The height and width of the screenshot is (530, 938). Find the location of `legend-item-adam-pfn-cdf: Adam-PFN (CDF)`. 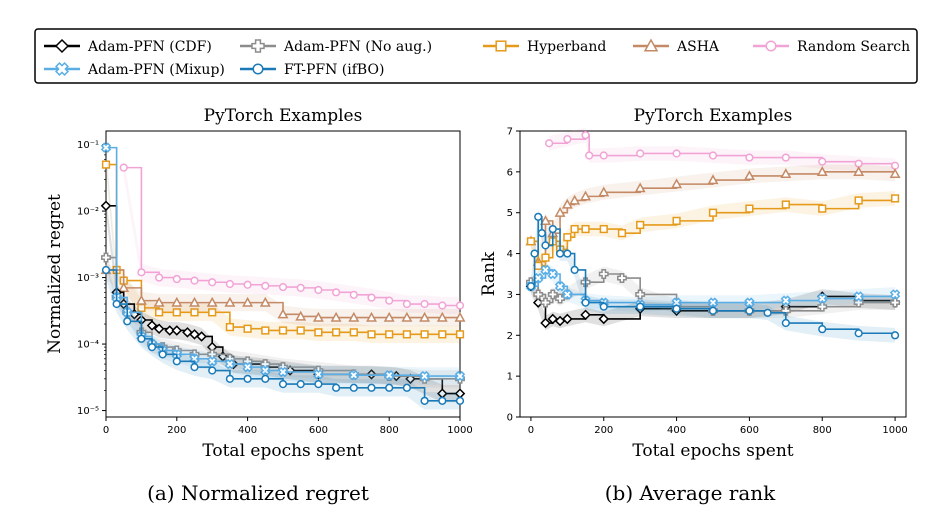

legend-item-adam-pfn-cdf: Adam-PFN (CDF) is located at coordinates (128, 46).